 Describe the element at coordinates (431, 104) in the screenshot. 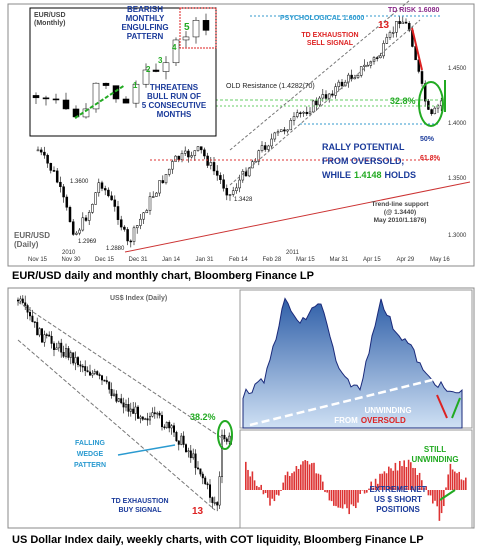

I see `highlight-ellipse` at that location.